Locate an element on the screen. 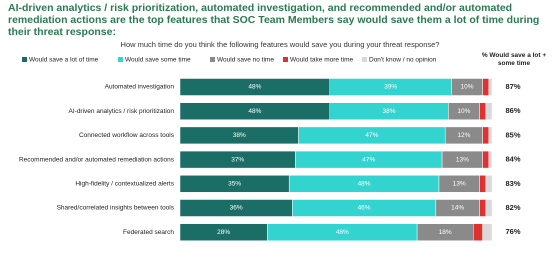 The image size is (560, 276). value-label: 37% is located at coordinates (237, 159).